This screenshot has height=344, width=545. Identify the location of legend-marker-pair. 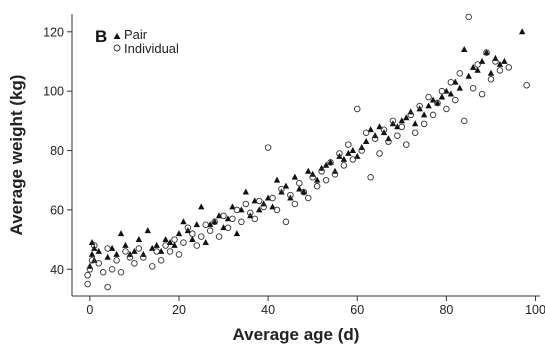
(117, 36).